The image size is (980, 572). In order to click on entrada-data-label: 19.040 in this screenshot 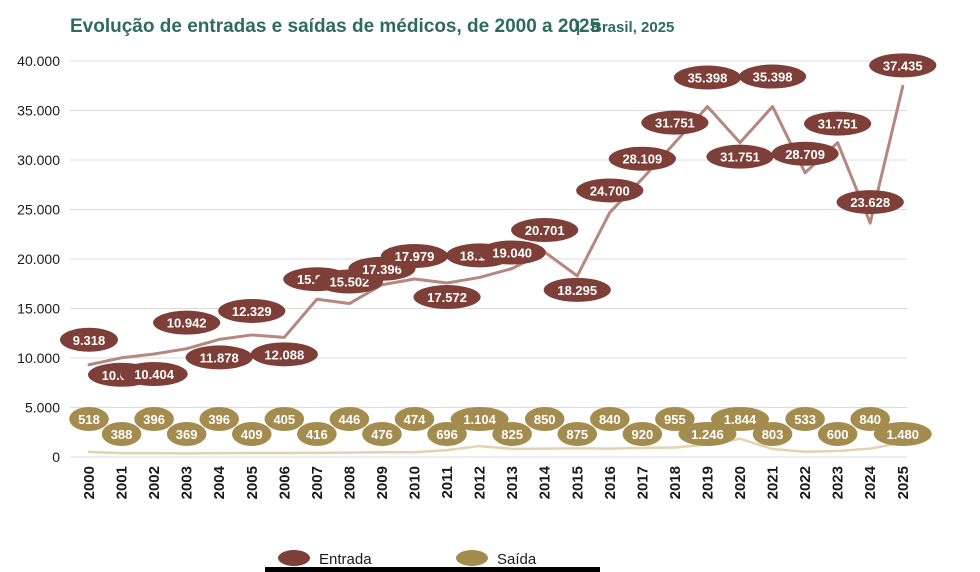, I will do `click(512, 253)`.